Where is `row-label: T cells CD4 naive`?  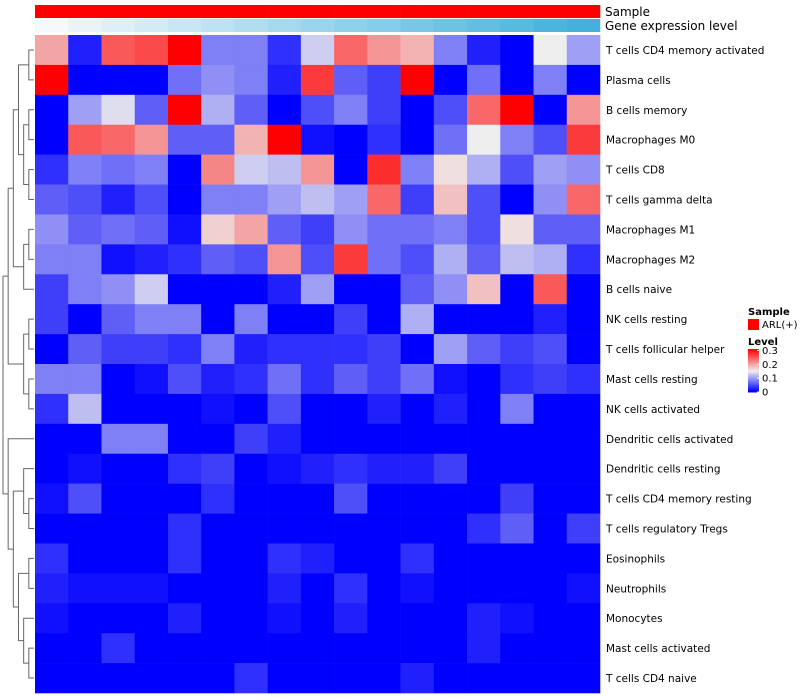
row-label: T cells CD4 naive is located at coordinates (651, 679).